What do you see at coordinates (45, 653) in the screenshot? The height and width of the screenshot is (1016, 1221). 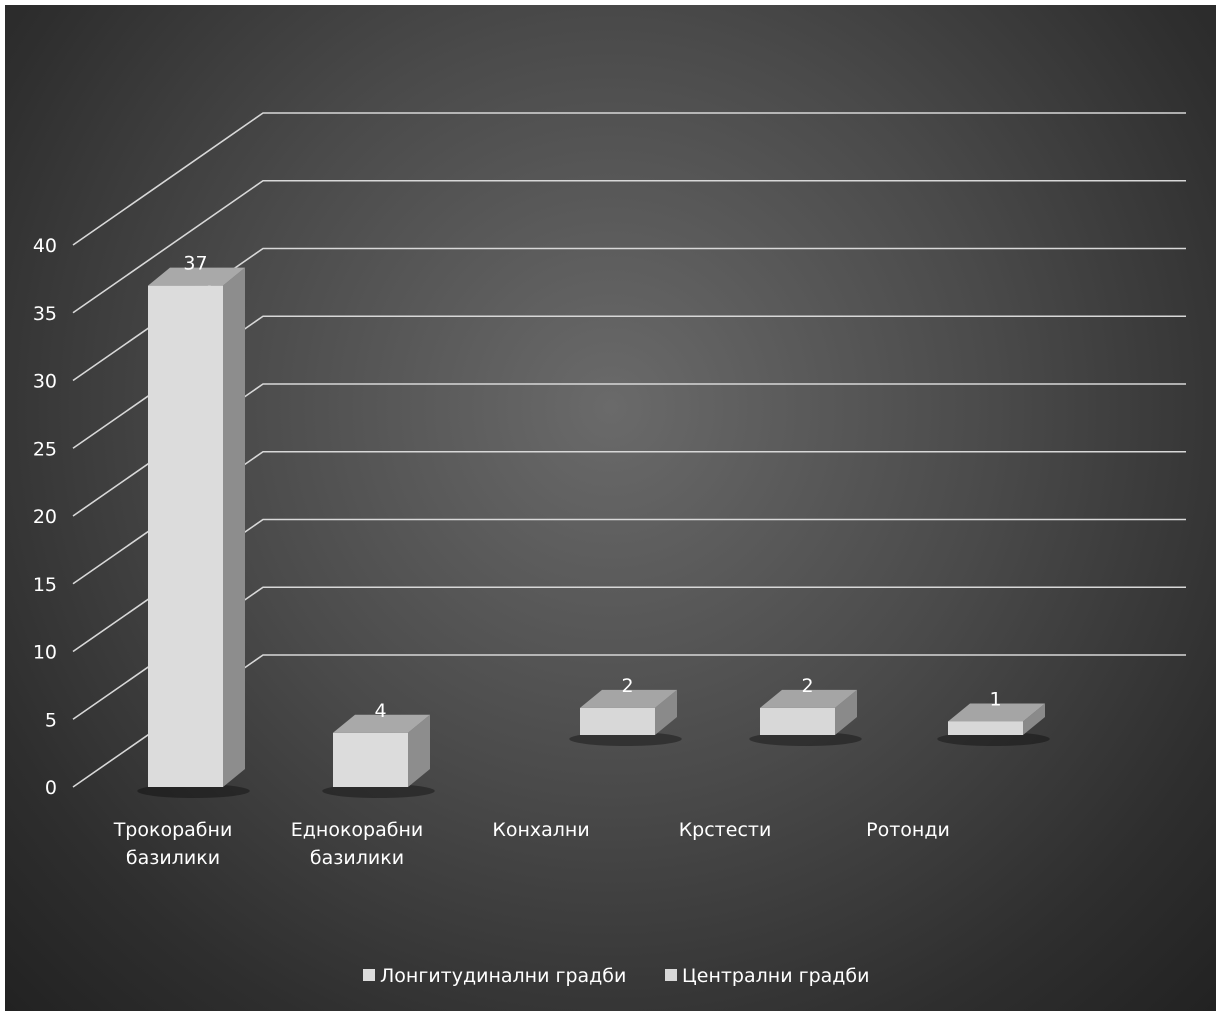 I see `y-tick-label: 10` at bounding box center [45, 653].